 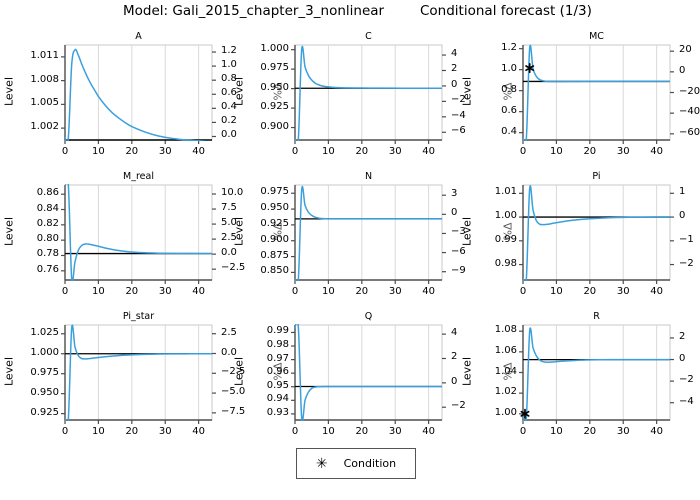 I want to click on ytick-left-m_real-1: 0.78, so click(x=47, y=254).